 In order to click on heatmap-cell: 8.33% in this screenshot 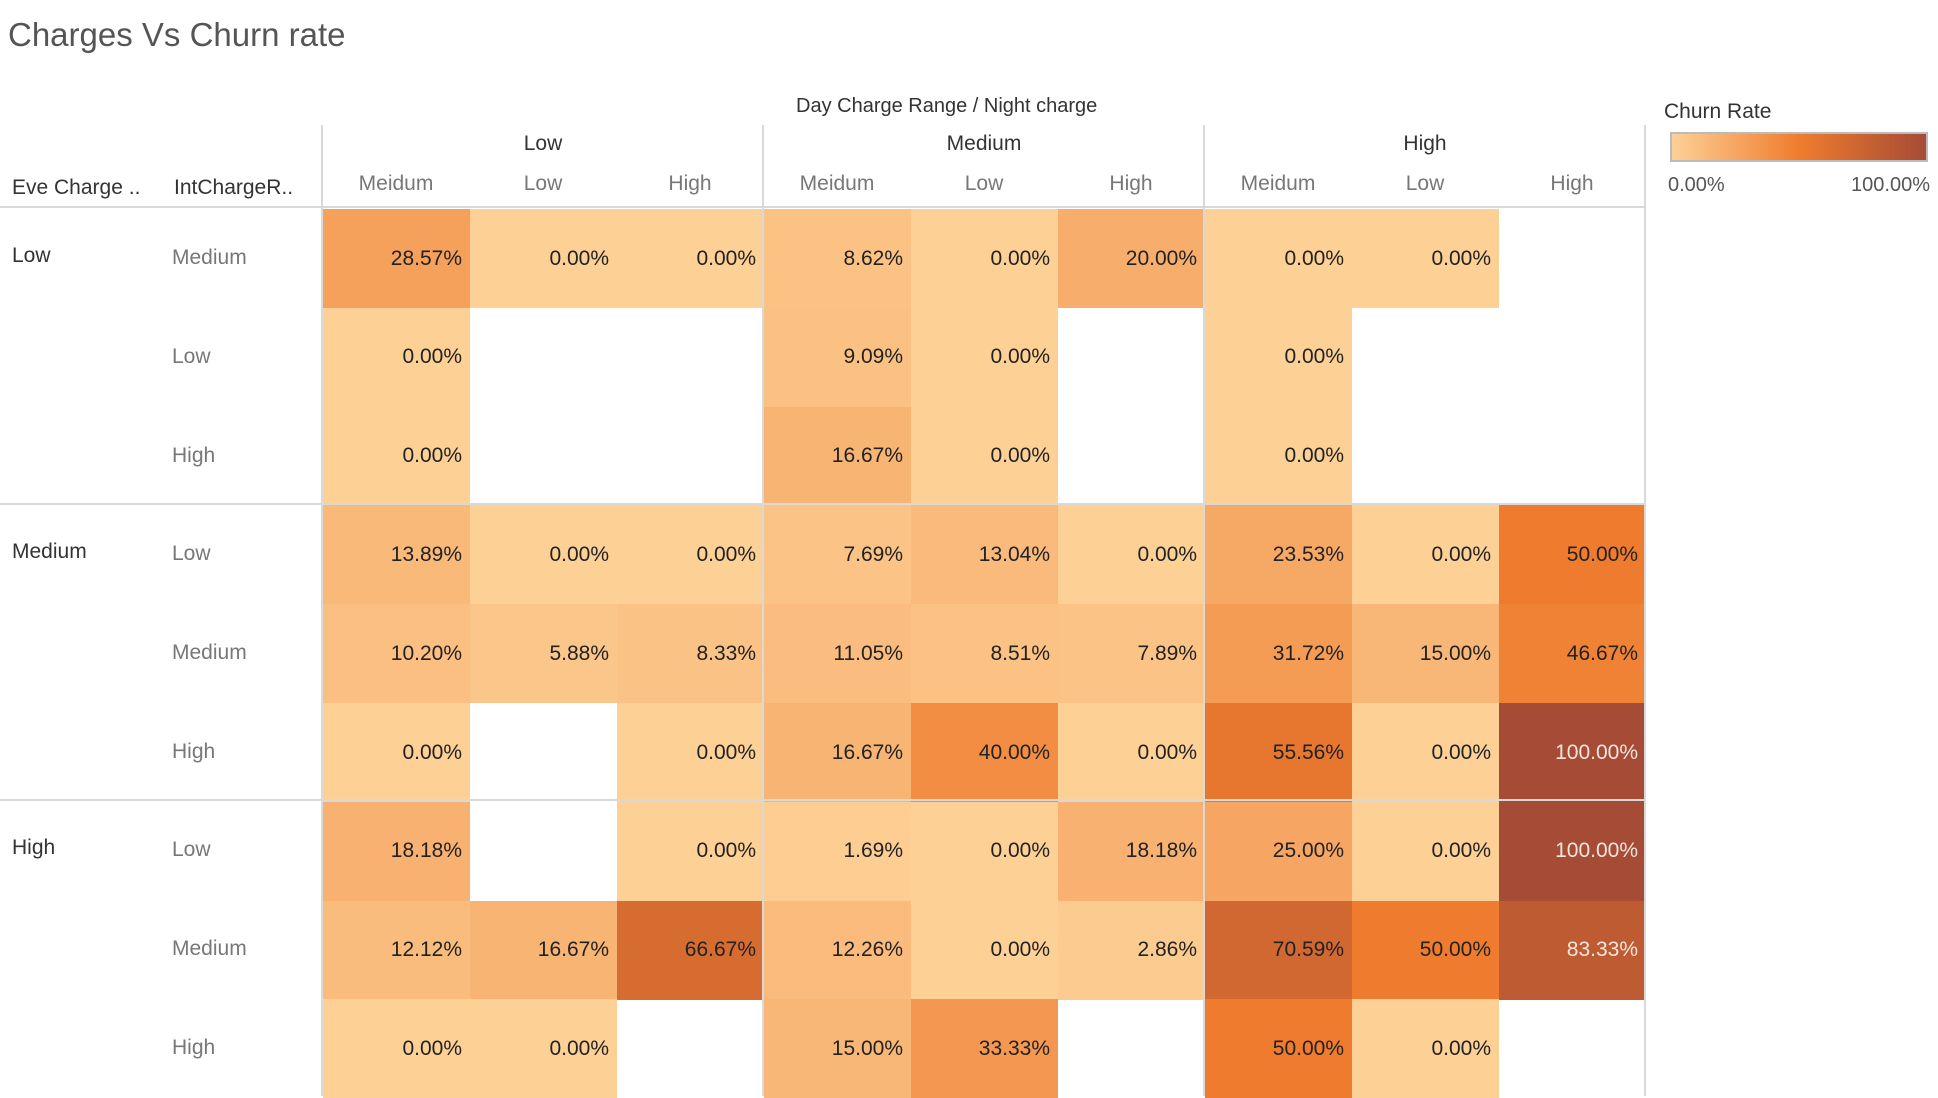, I will do `click(690, 654)`.